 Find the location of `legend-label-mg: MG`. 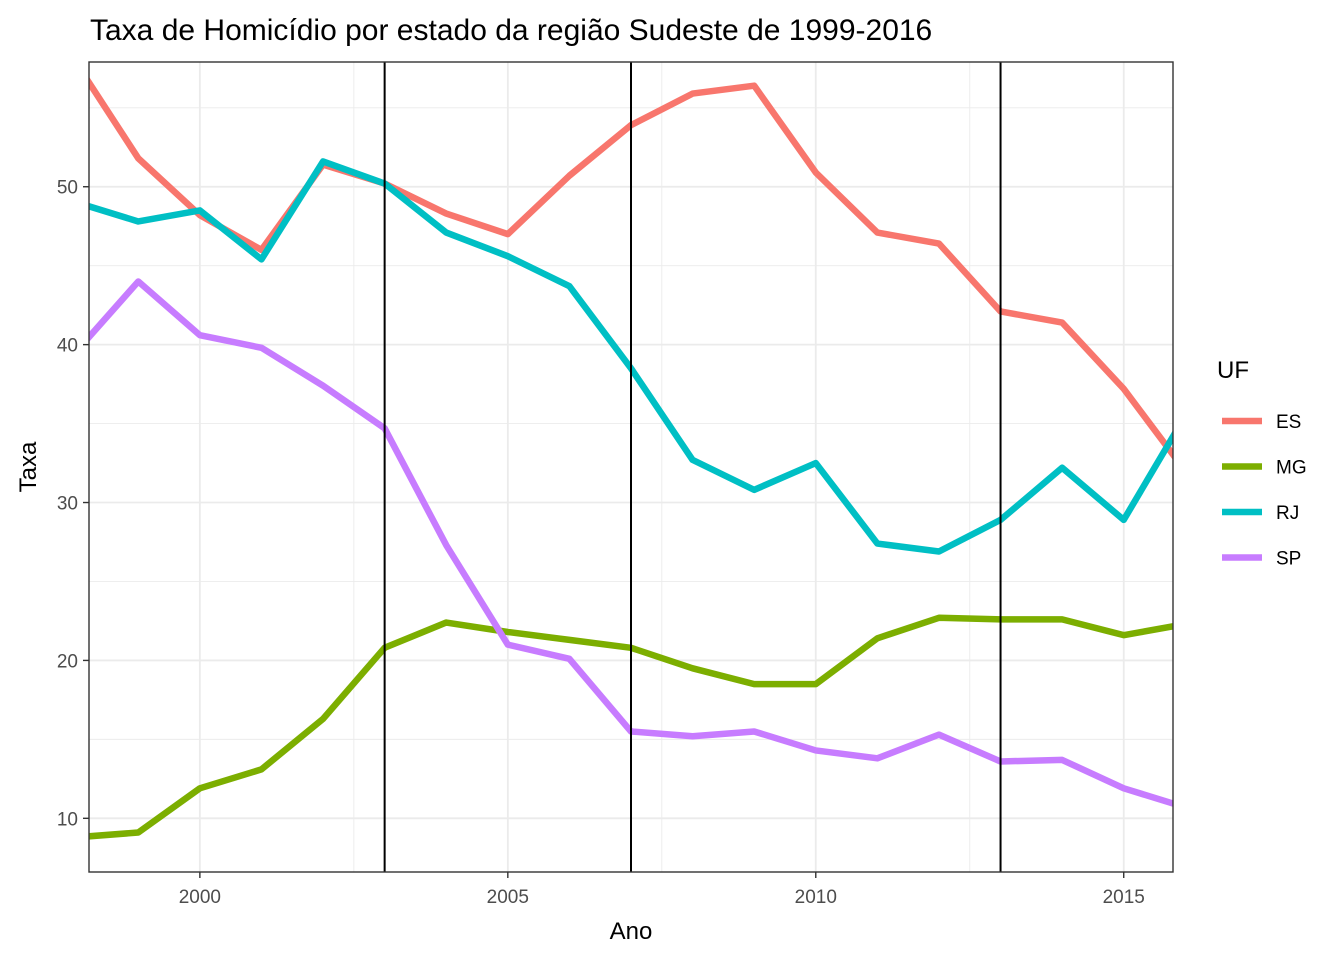

legend-label-mg: MG is located at coordinates (1291, 468).